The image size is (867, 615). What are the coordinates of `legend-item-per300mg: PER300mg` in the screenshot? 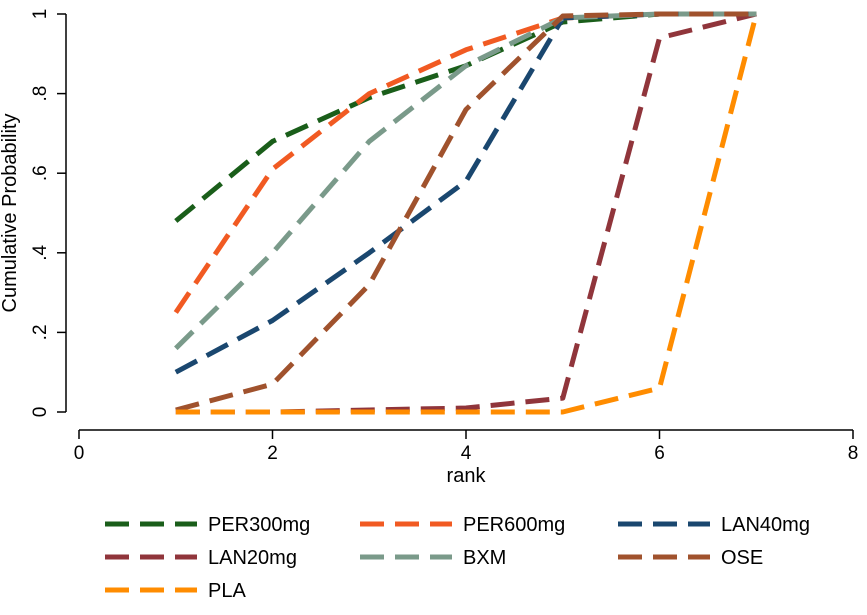 It's located at (207, 525).